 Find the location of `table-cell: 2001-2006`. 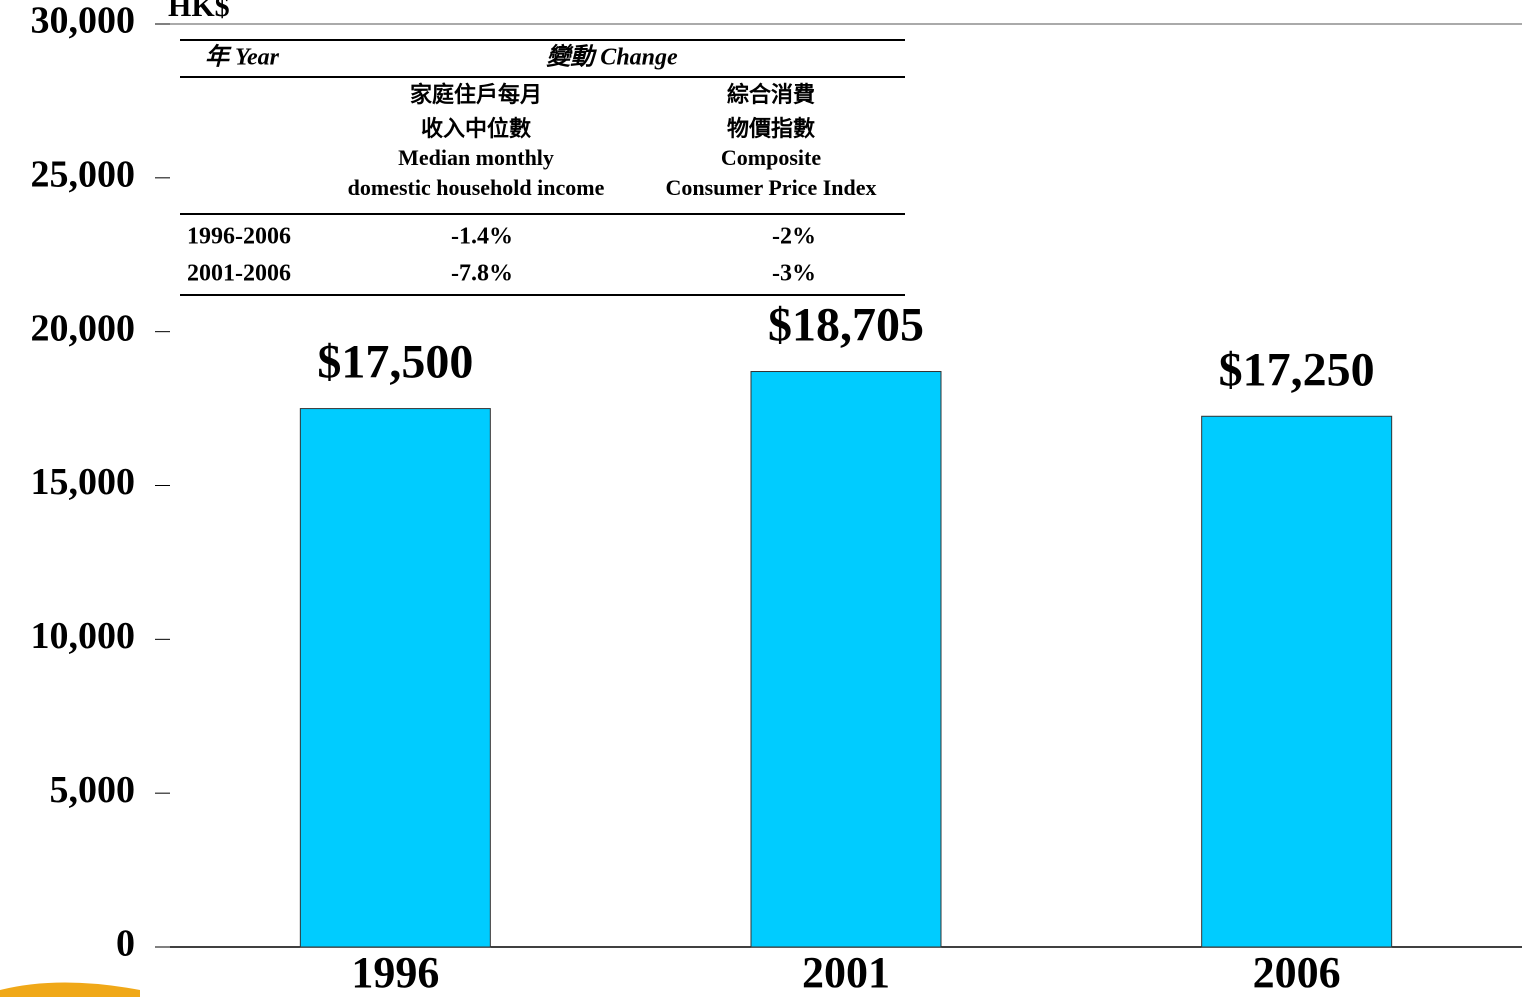

table-cell: 2001-2006 is located at coordinates (239, 274).